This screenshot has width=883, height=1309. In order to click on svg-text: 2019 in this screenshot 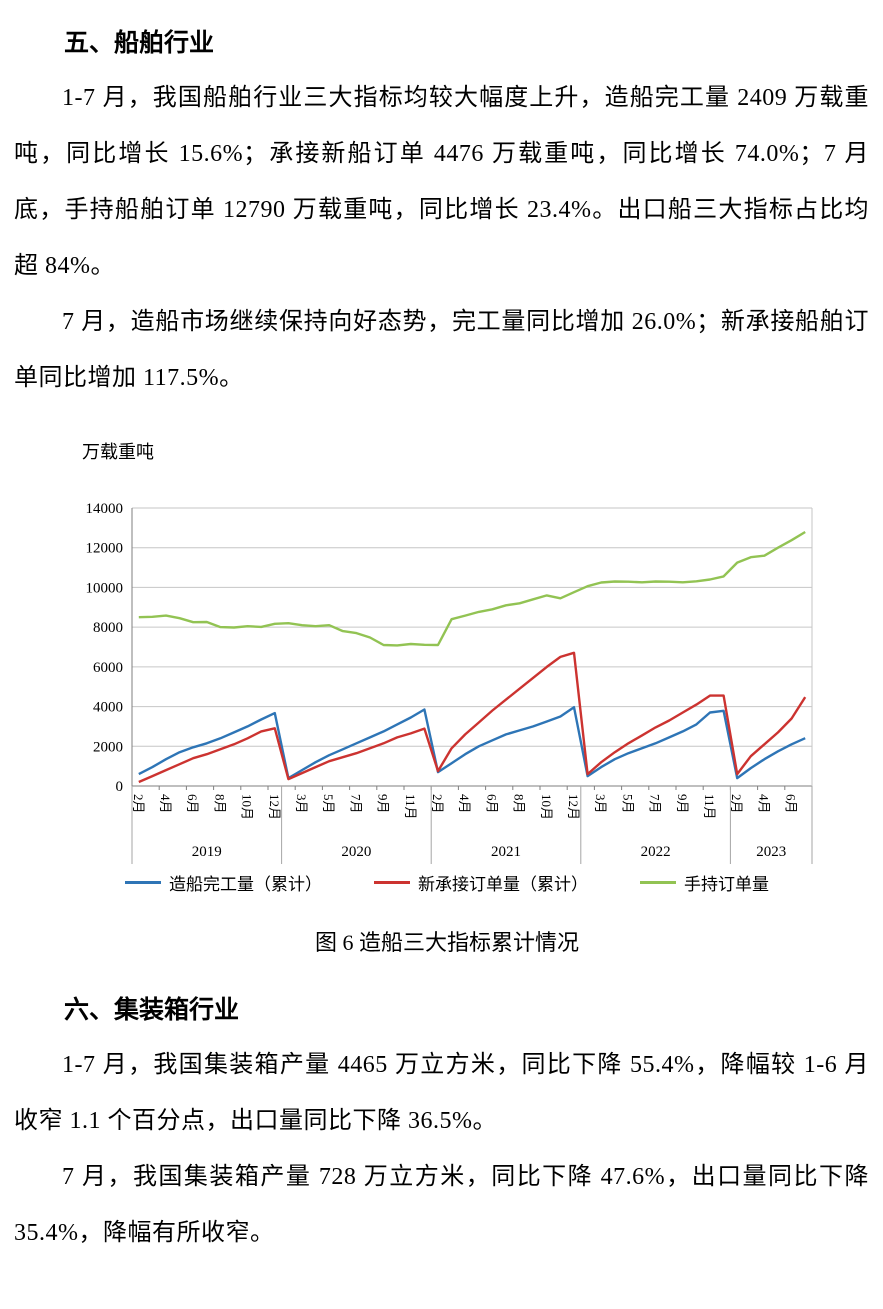, I will do `click(207, 852)`.